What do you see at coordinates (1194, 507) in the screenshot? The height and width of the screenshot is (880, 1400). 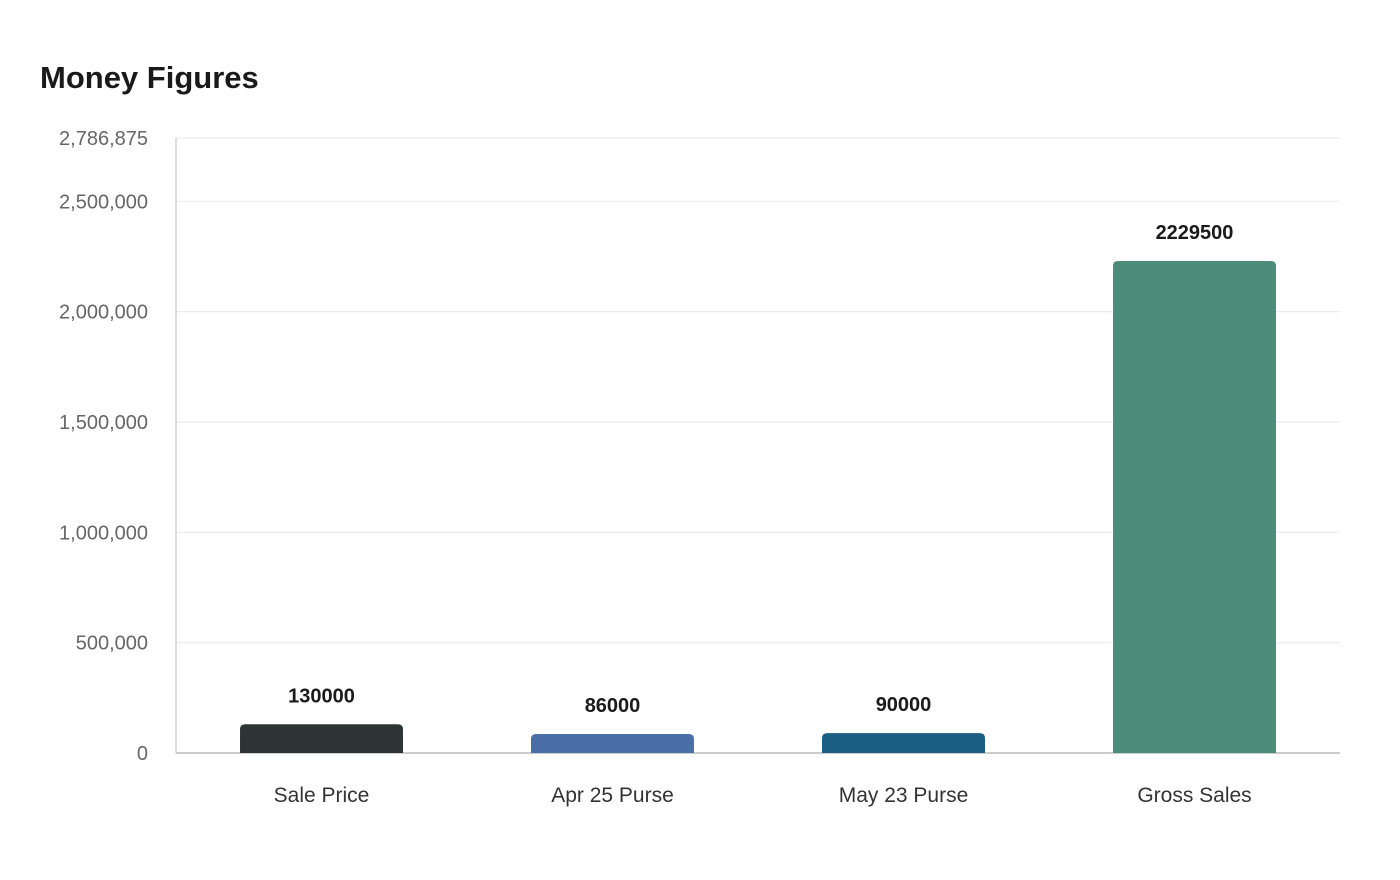 I see `bar-gross-sales` at bounding box center [1194, 507].